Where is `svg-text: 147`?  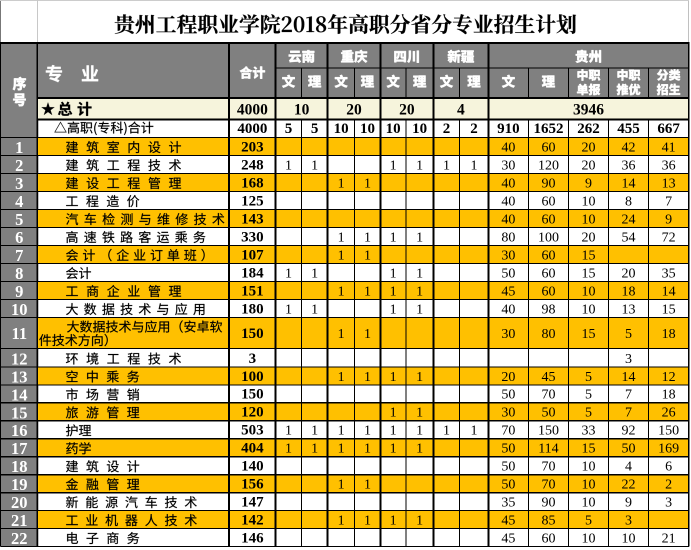
svg-text: 147 is located at coordinates (252, 502).